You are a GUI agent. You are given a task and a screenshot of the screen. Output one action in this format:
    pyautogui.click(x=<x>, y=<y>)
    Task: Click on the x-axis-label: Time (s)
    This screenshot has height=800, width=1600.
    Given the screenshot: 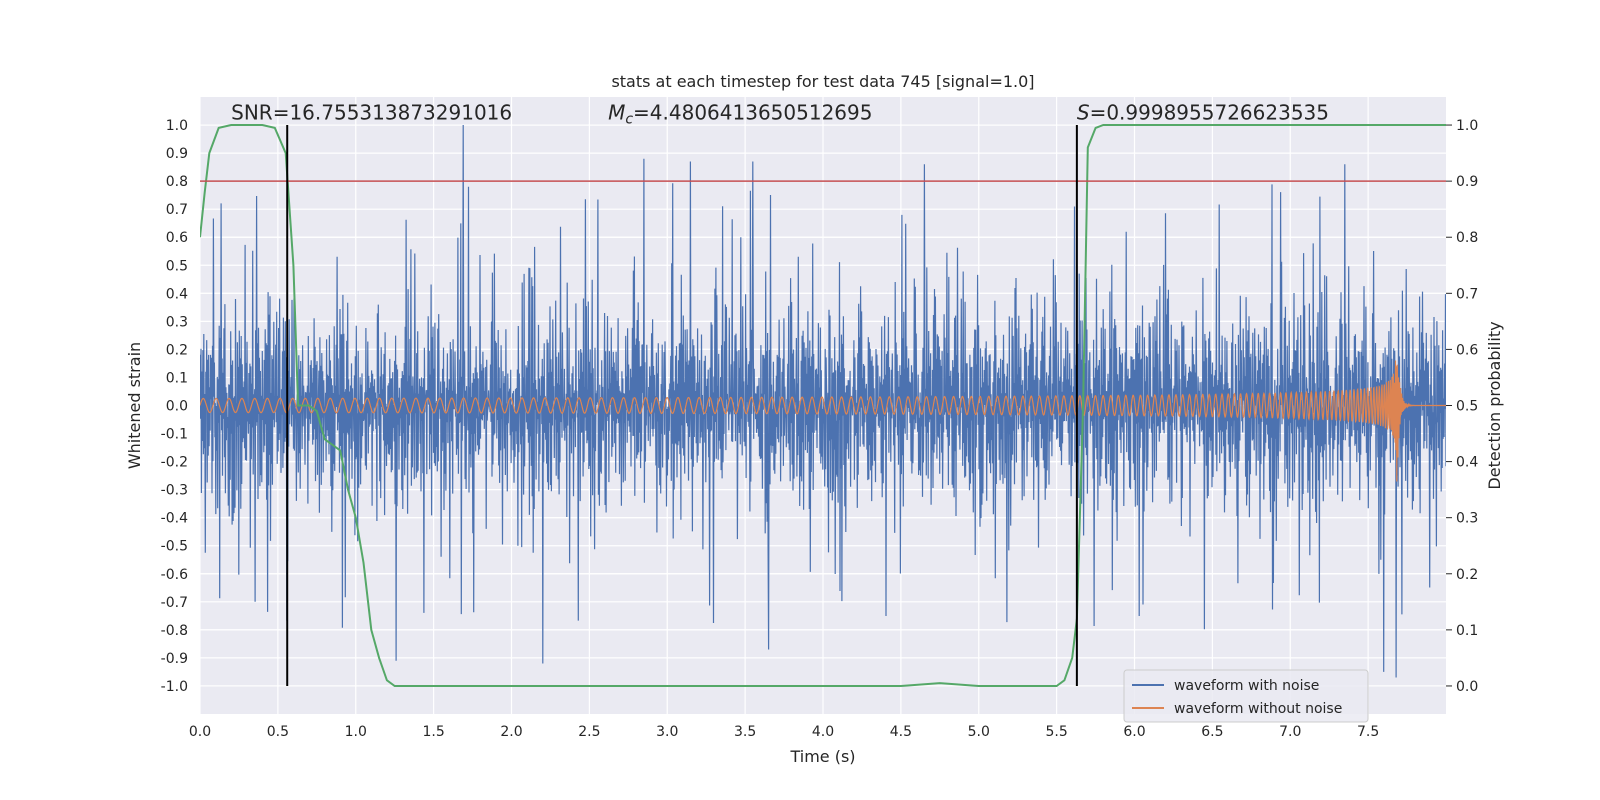 What is the action you would take?
    pyautogui.click(x=822, y=756)
    